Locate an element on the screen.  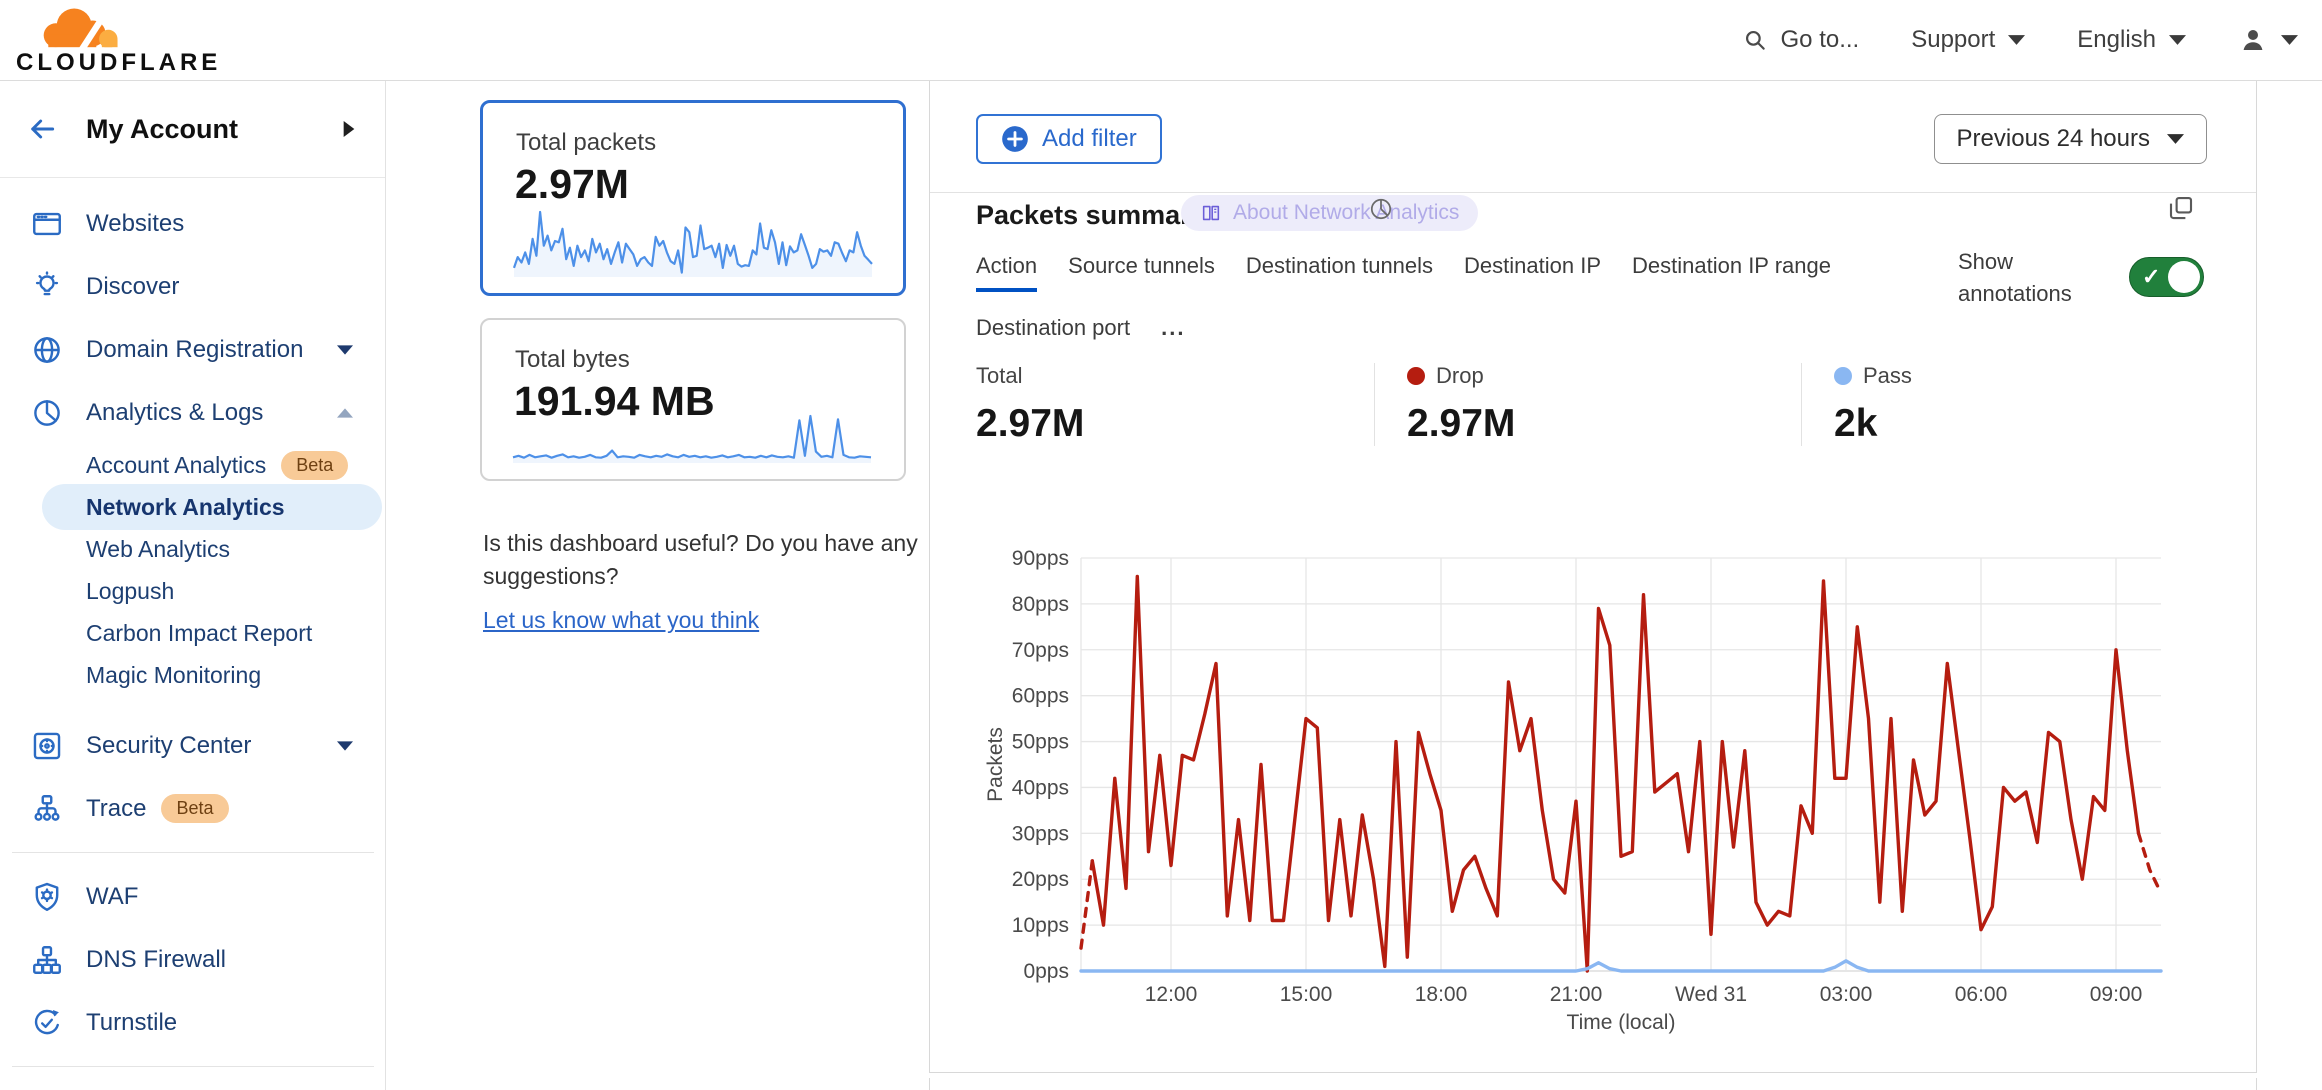
tab-action: Action is located at coordinates (1007, 272).